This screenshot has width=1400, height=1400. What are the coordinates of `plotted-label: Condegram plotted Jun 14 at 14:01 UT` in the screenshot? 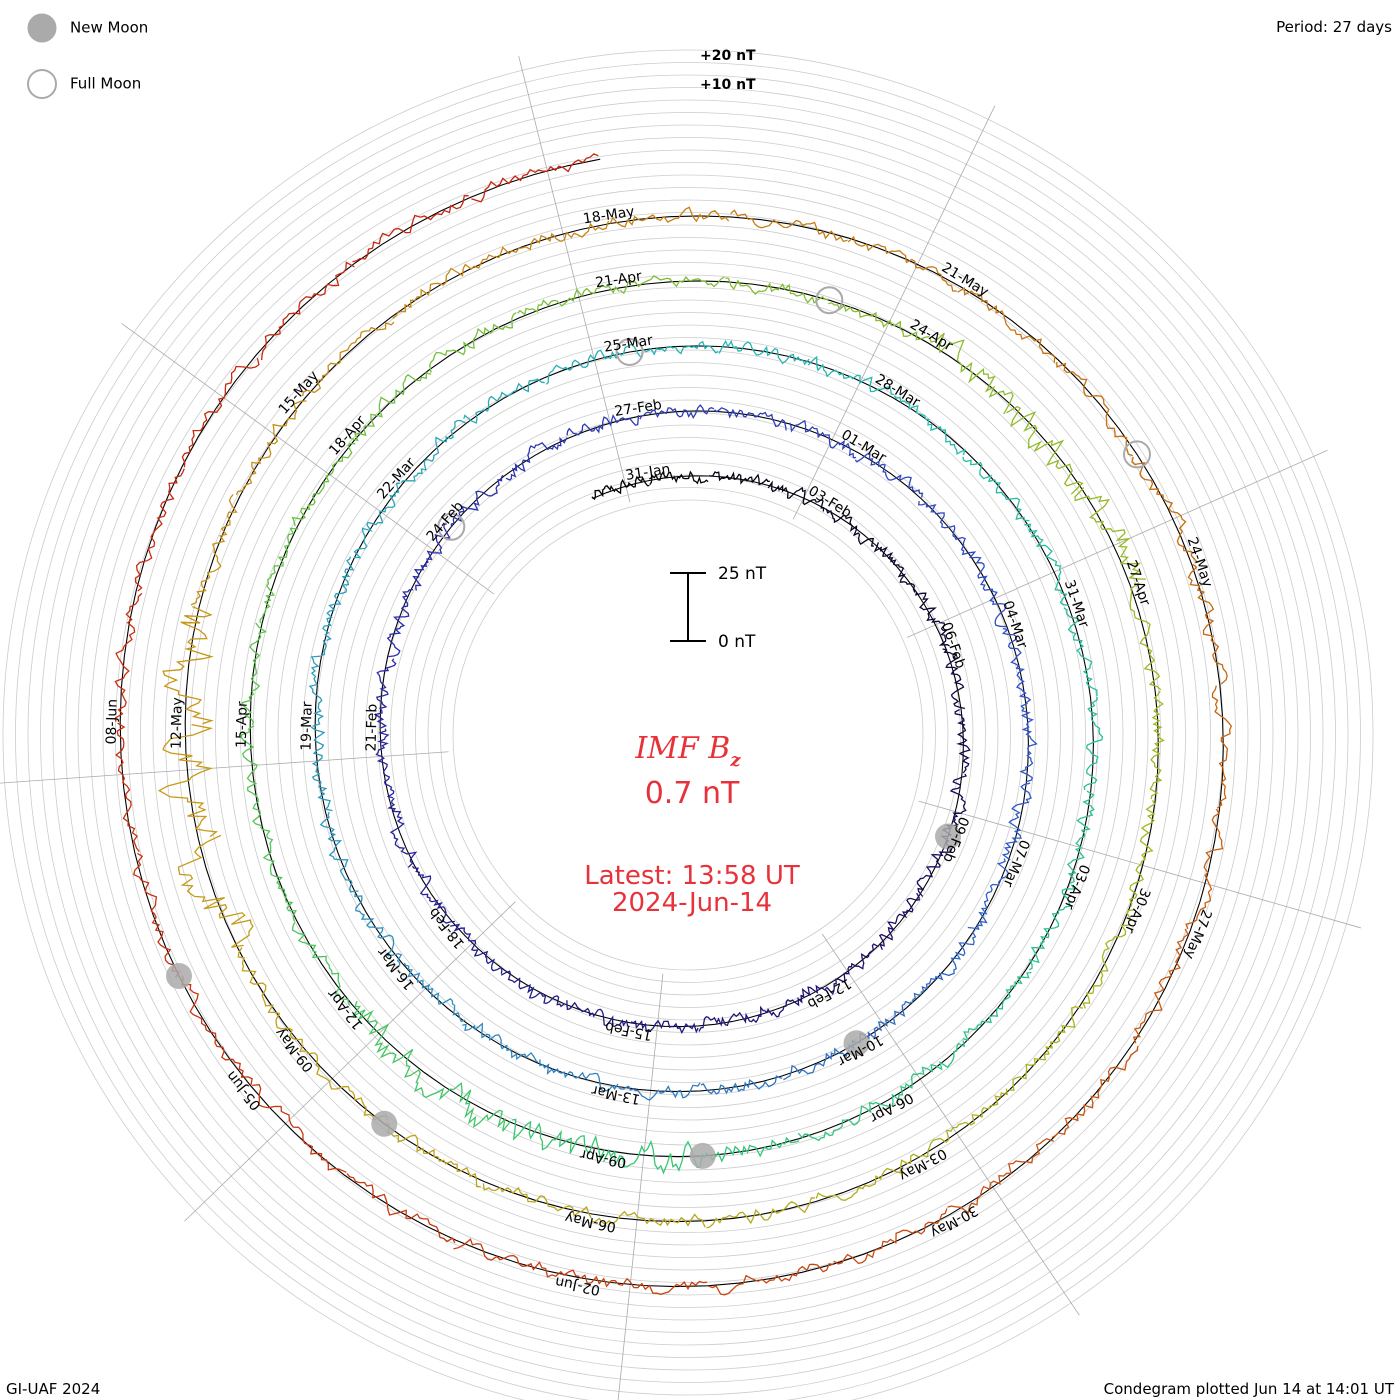 It's located at (1249, 1389).